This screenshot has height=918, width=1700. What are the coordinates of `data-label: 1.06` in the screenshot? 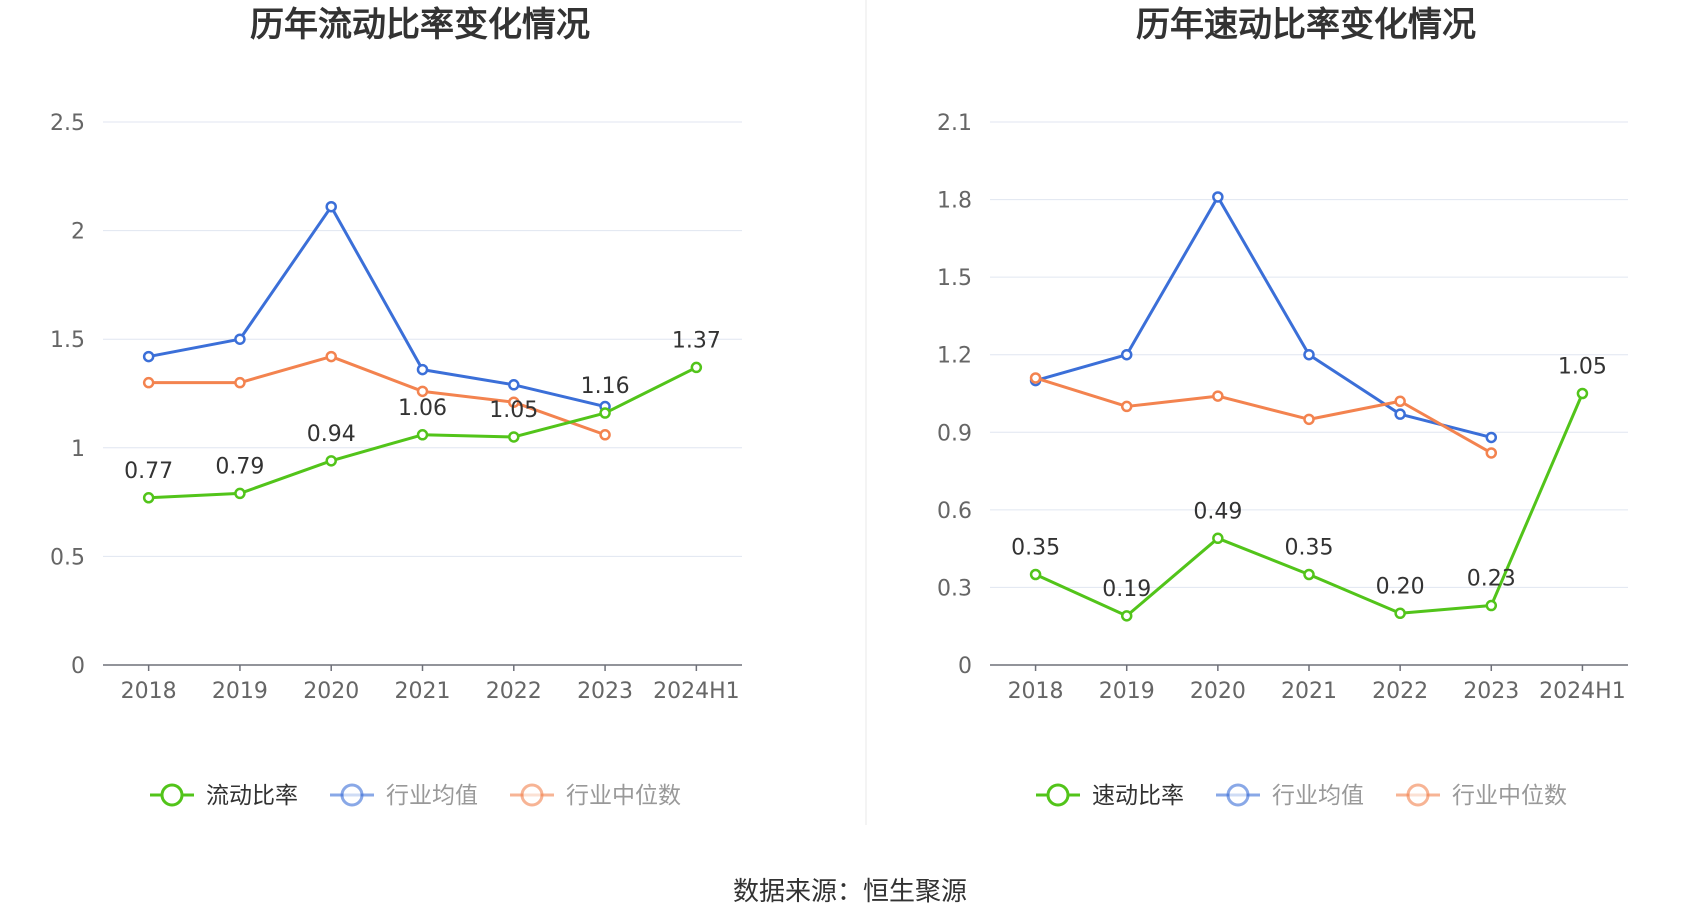 It's located at (422, 408).